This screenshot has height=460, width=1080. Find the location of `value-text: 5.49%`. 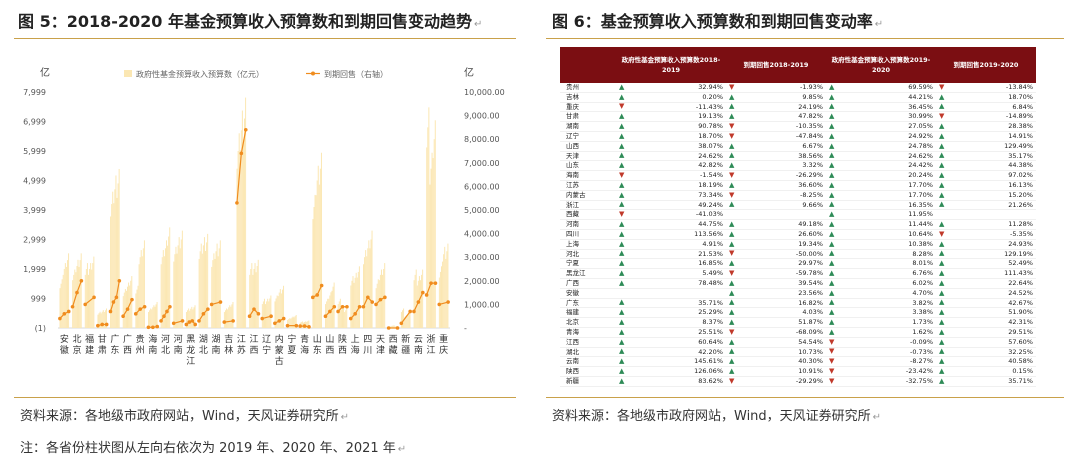

value-text: 5.49% is located at coordinates (712, 273).